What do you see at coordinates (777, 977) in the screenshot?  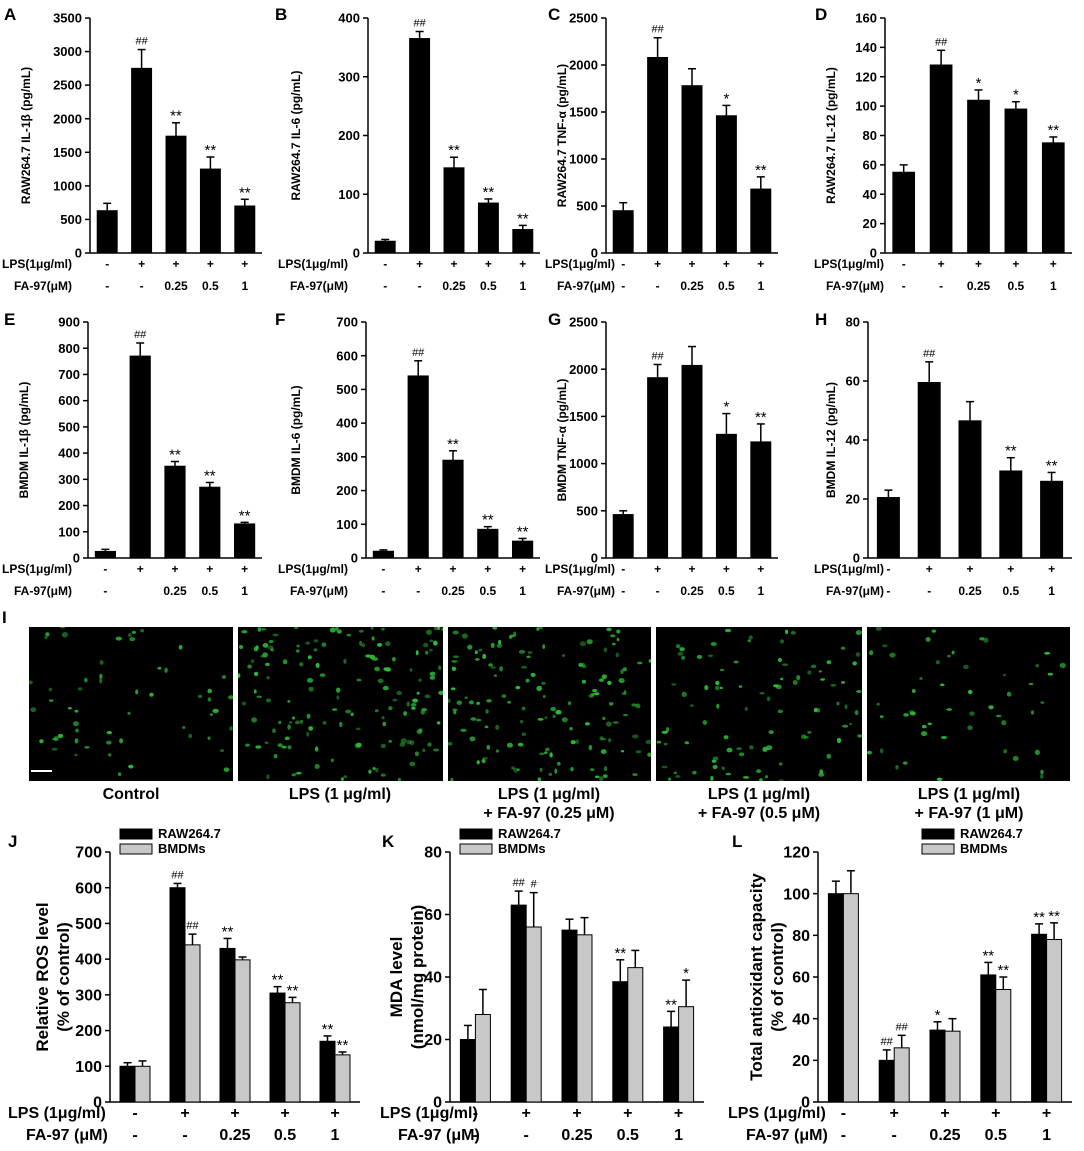 I see `y-axis-label-line2: (% of control)` at bounding box center [777, 977].